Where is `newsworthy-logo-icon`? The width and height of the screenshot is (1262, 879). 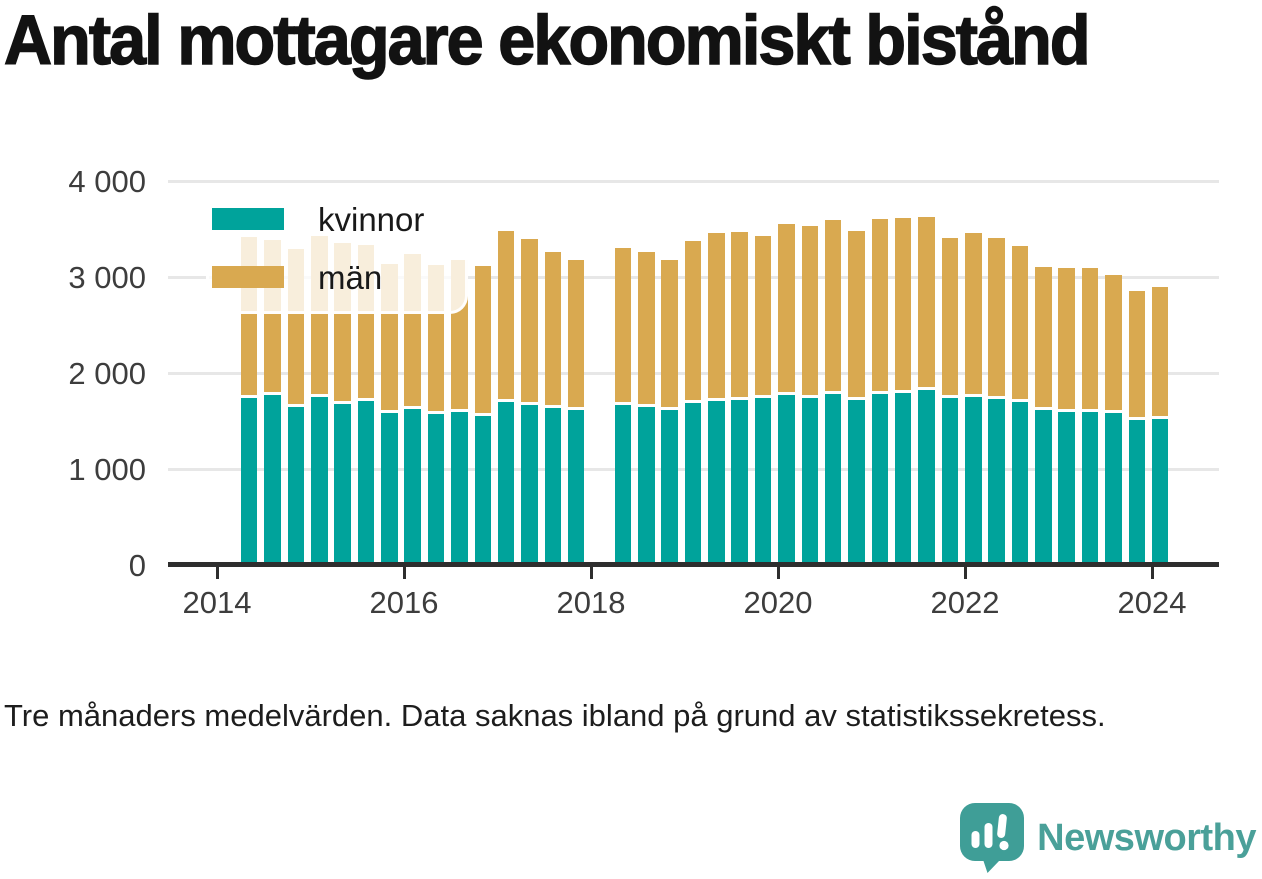
newsworthy-logo-icon is located at coordinates (992, 838).